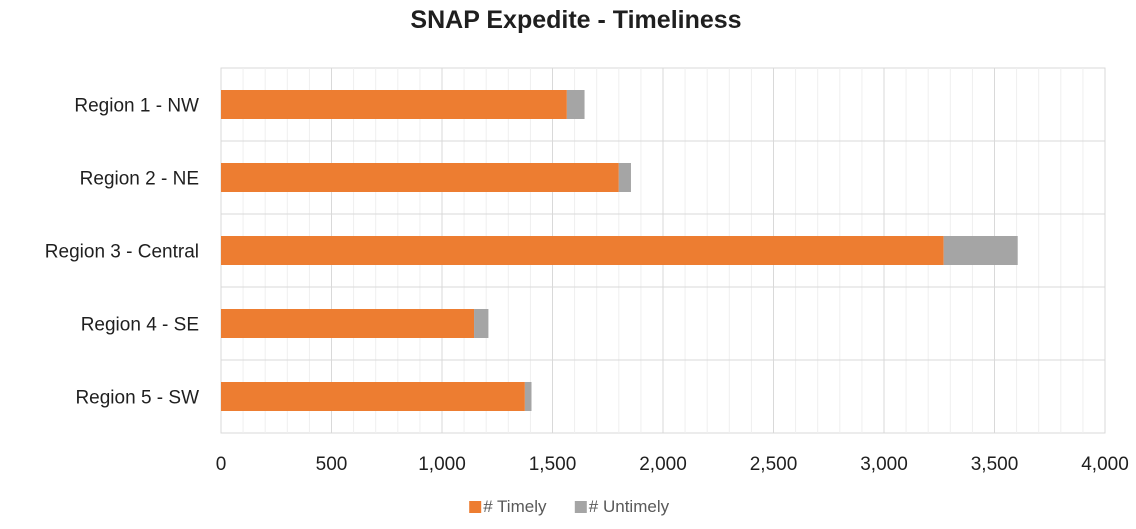  I want to click on legend-label-timely: # Timely, so click(515, 506).